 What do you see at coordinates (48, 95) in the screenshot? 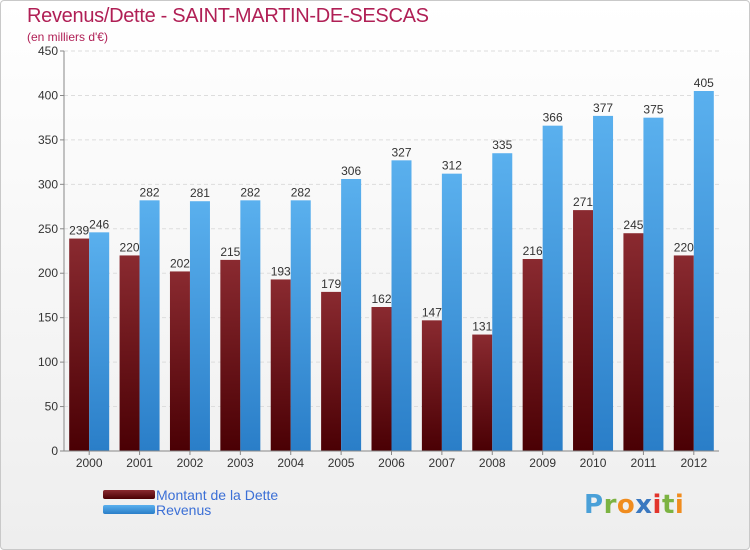
I see `y-tick-label: 400` at bounding box center [48, 95].